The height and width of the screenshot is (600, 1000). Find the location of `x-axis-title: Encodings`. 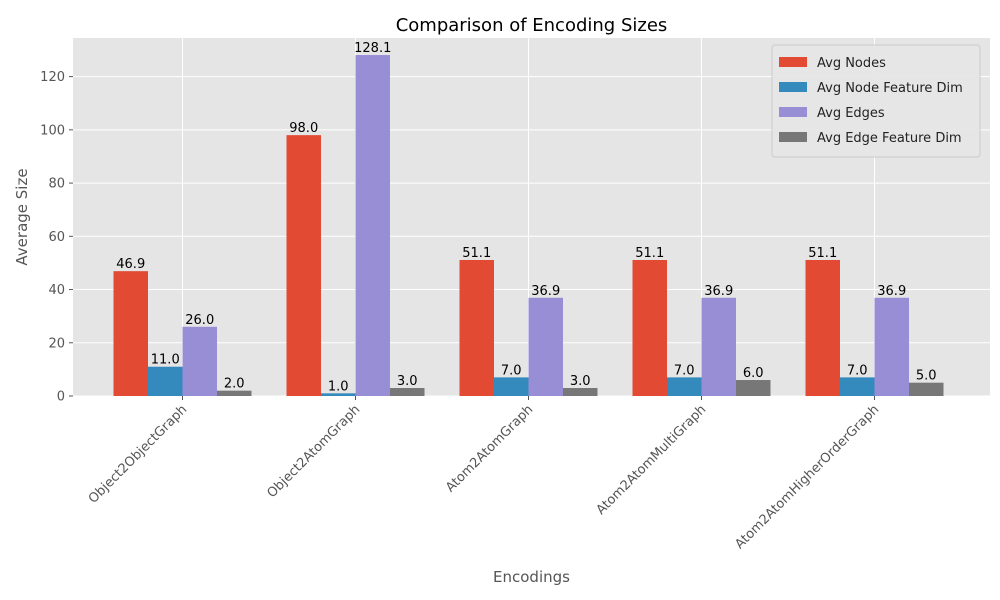

x-axis-title: Encodings is located at coordinates (531, 577).